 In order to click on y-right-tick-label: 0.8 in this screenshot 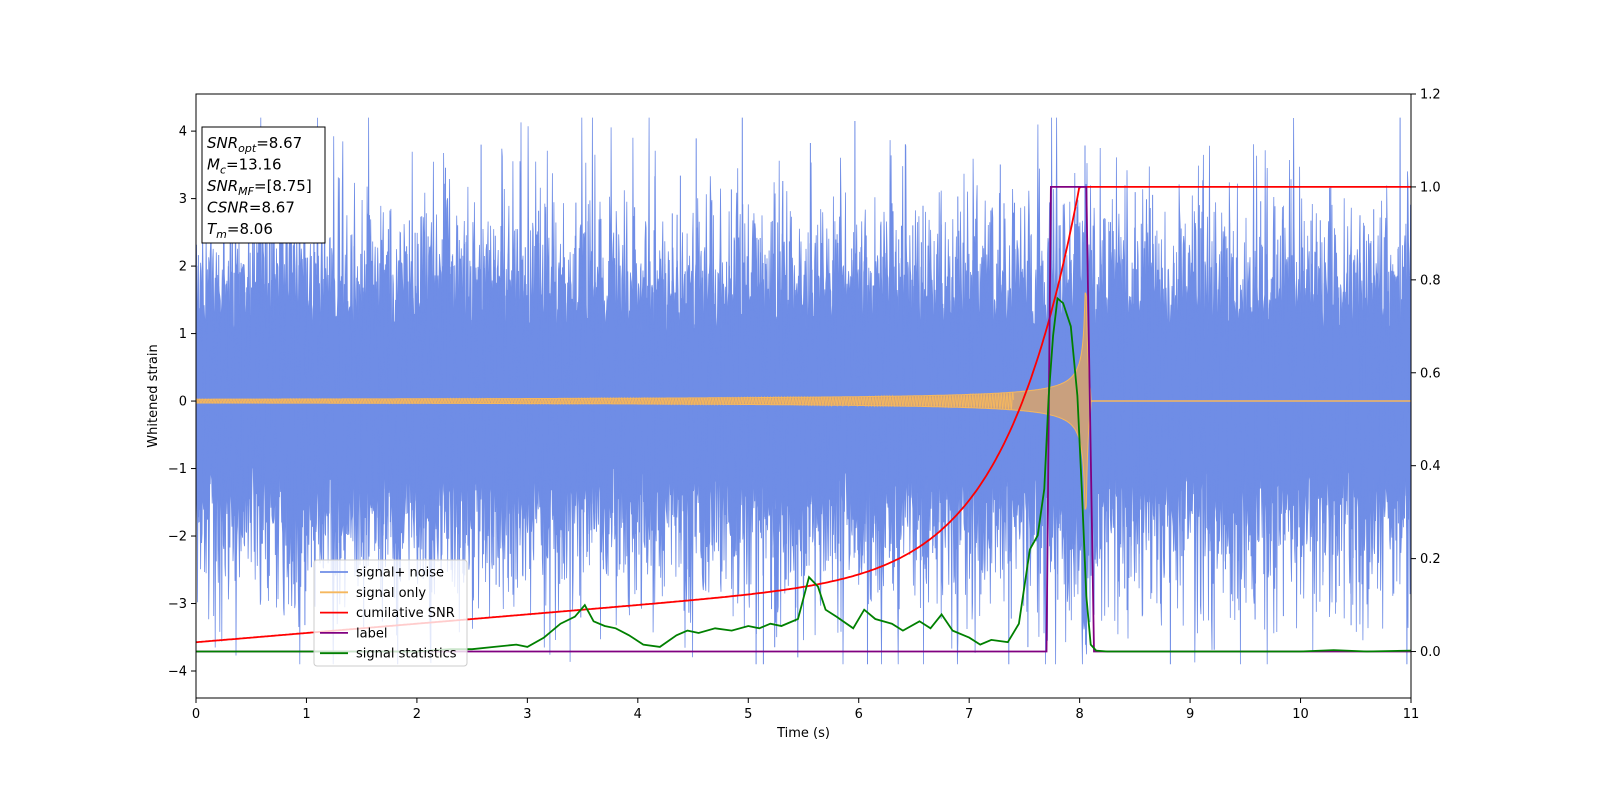, I will do `click(1430, 280)`.